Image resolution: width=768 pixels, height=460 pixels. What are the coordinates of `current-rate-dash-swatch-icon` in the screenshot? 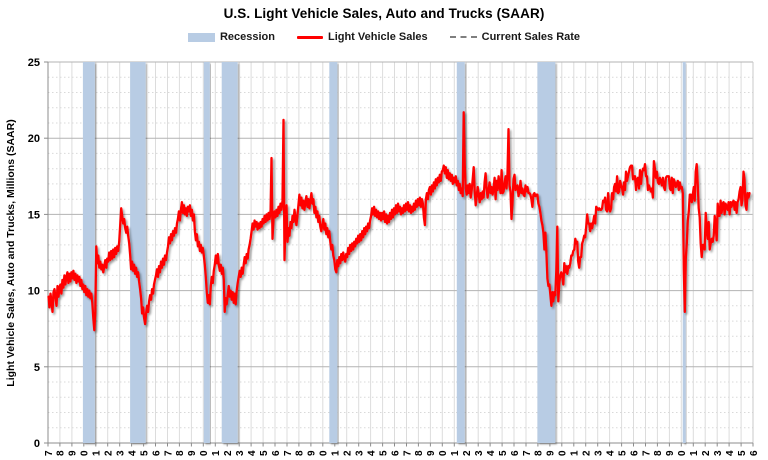 It's located at (463, 37).